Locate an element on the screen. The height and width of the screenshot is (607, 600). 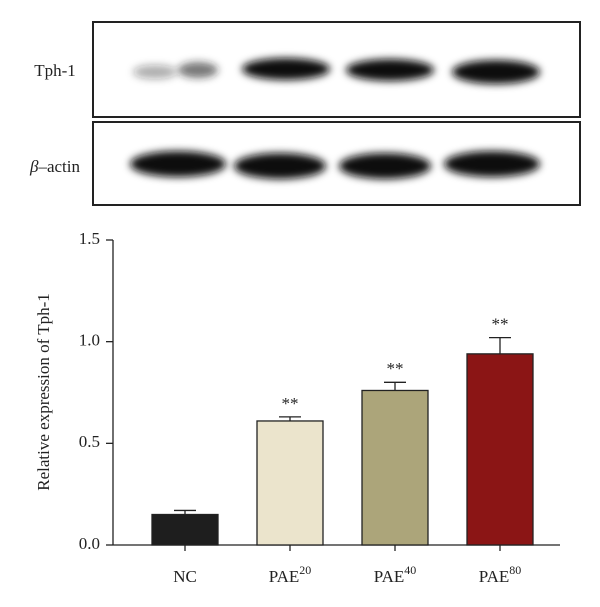
category-superscript: 80 is located at coordinates (515, 570).